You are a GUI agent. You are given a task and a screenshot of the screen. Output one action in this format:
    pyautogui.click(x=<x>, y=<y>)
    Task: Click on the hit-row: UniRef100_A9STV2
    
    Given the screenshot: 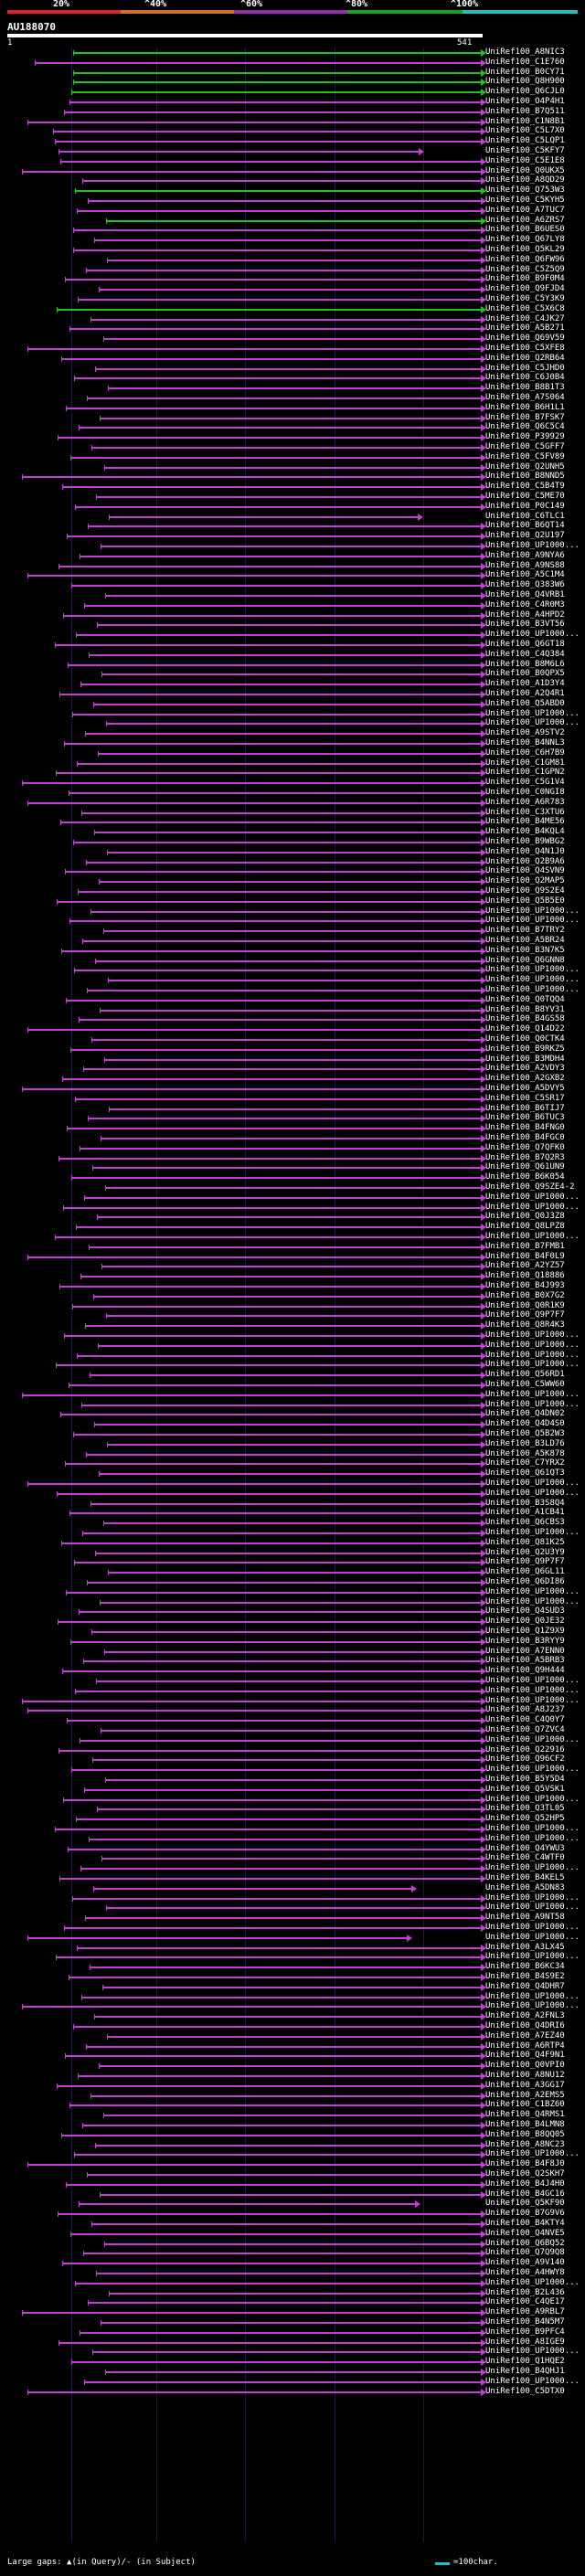 What is the action you would take?
    pyautogui.click(x=293, y=733)
    